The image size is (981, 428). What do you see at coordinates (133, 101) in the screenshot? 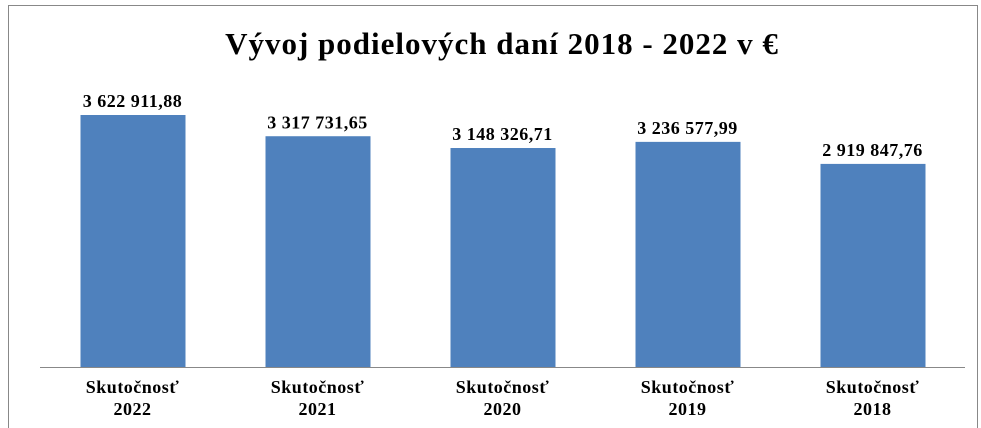
I see `value-label: 3 622 911,88` at bounding box center [133, 101].